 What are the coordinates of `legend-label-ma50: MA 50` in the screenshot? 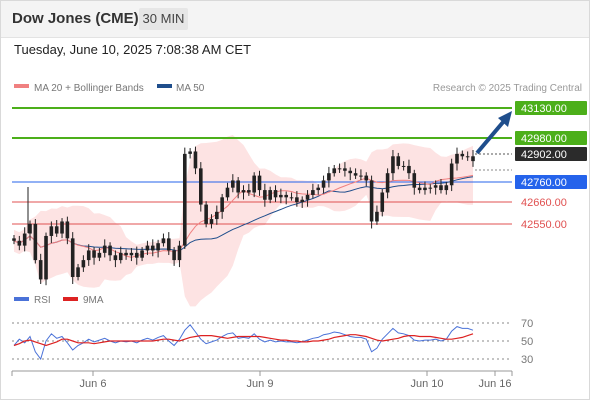 It's located at (190, 88).